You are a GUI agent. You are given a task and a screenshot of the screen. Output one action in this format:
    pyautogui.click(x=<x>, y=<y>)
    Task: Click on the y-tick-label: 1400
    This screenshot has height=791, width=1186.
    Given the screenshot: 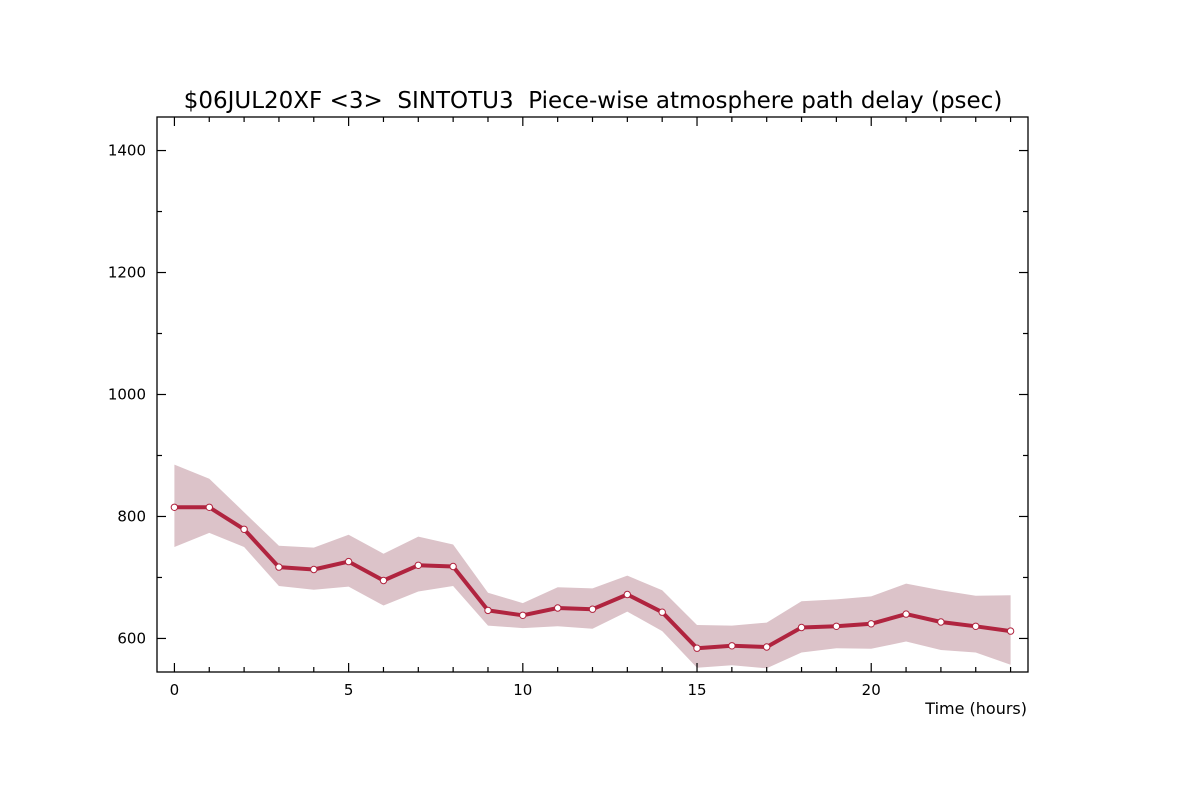 What is the action you would take?
    pyautogui.click(x=127, y=151)
    